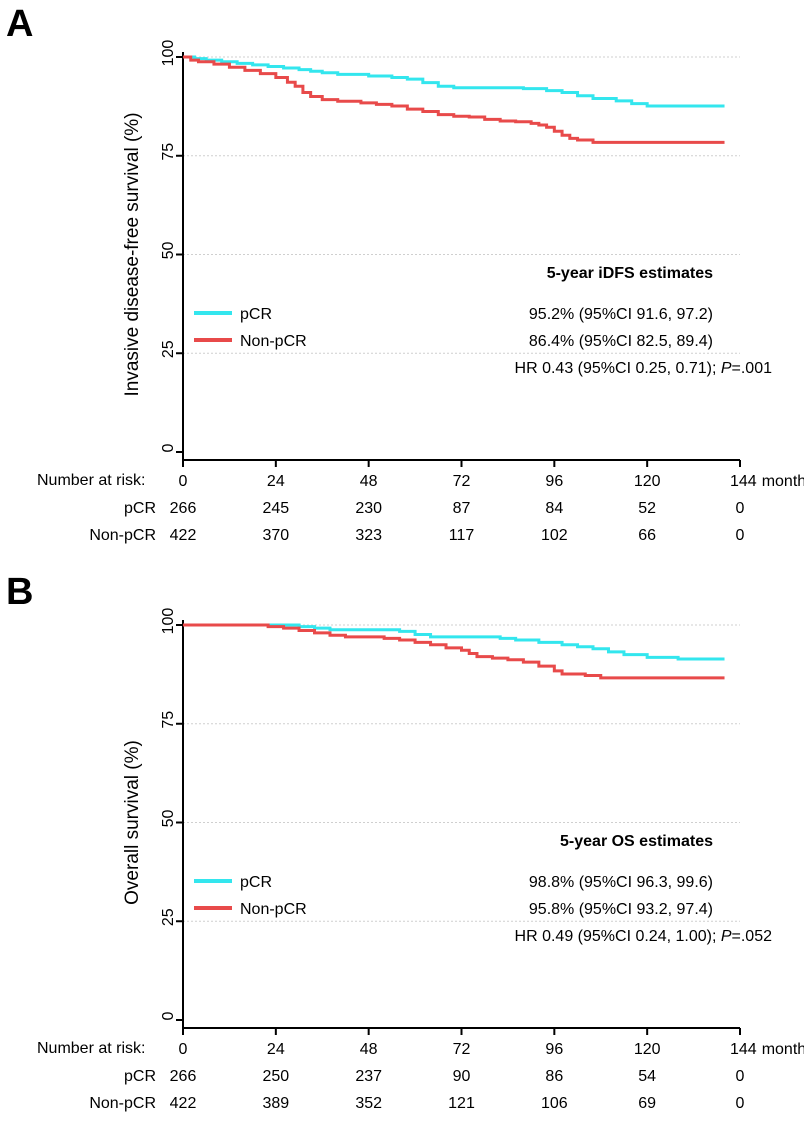 The height and width of the screenshot is (1139, 804). I want to click on risk-value: 230, so click(368, 508).